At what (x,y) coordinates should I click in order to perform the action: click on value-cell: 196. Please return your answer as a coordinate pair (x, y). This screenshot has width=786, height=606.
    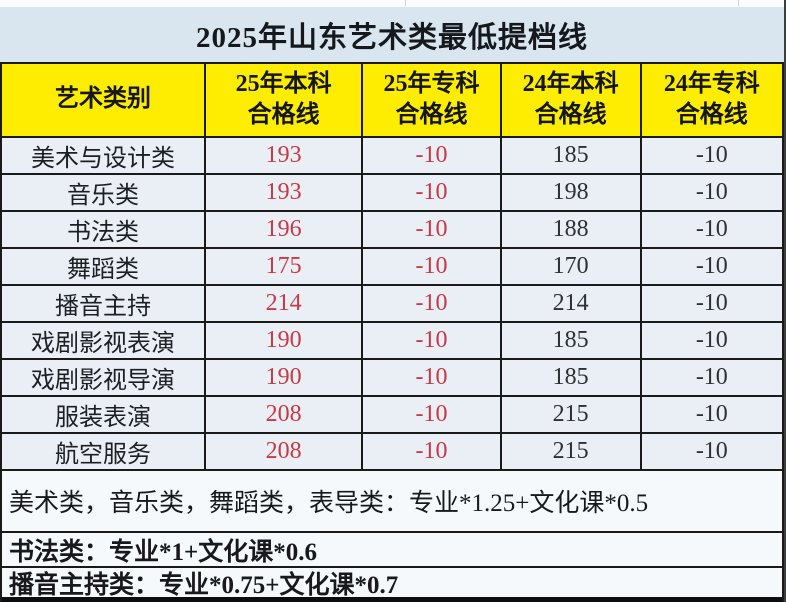
    Looking at the image, I should click on (284, 229).